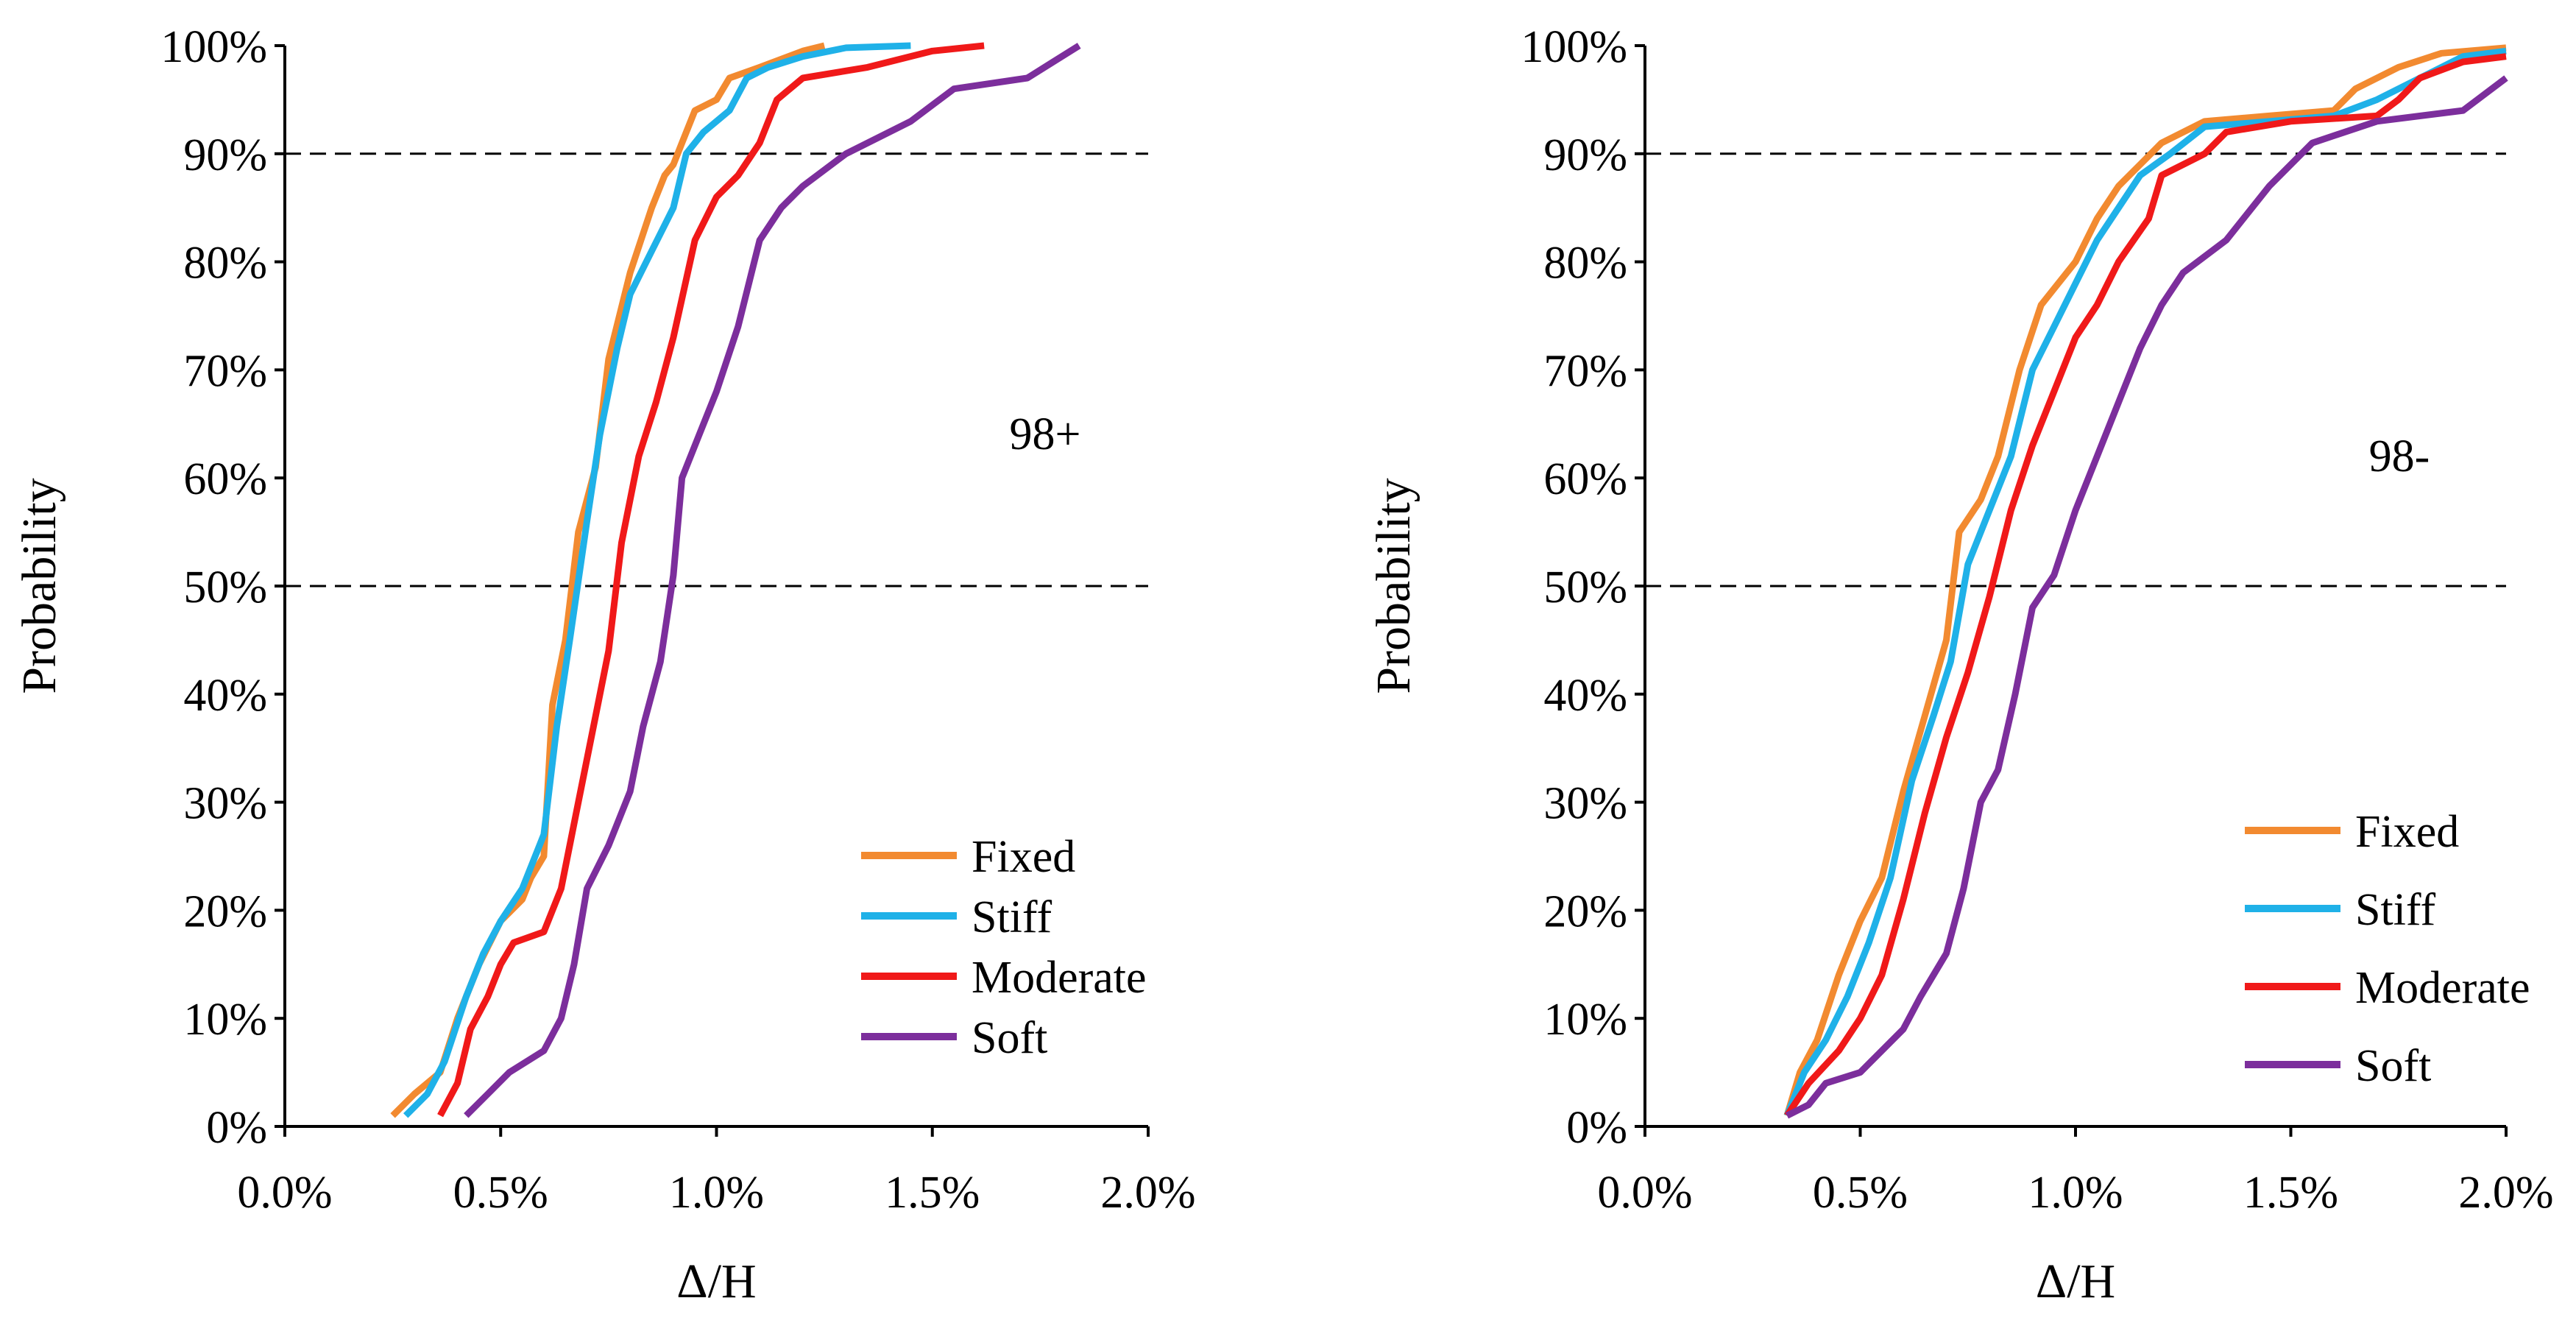  Describe the element at coordinates (2399, 456) in the screenshot. I see `chart-annotation: 98-` at that location.